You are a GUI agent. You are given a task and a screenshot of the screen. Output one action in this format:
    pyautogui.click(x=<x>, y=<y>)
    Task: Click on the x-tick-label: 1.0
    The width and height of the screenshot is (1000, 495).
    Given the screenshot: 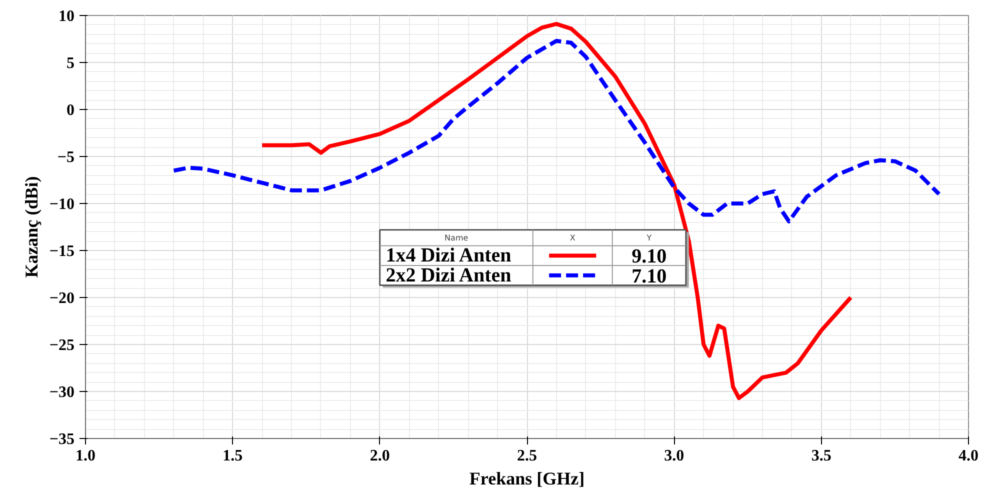 What is the action you would take?
    pyautogui.click(x=86, y=456)
    